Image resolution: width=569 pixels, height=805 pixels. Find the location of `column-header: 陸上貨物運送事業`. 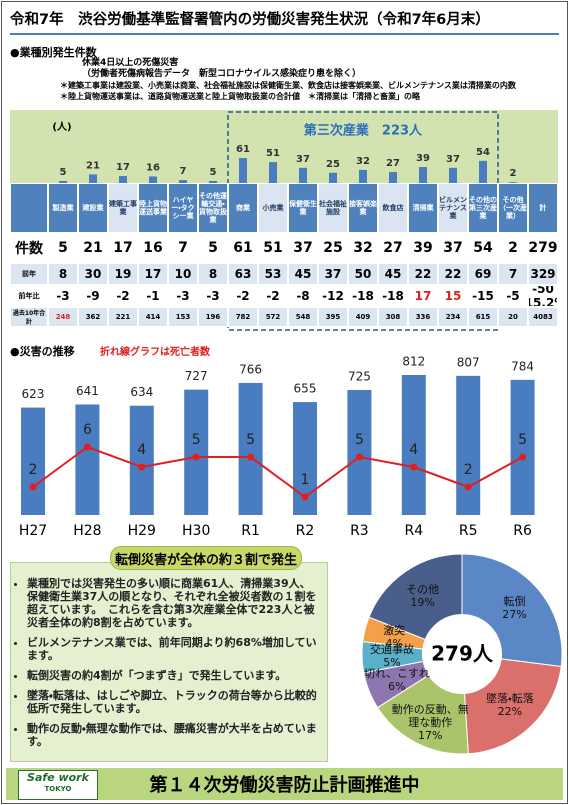

column-header: 陸上貨物運送事業 is located at coordinates (153, 208).